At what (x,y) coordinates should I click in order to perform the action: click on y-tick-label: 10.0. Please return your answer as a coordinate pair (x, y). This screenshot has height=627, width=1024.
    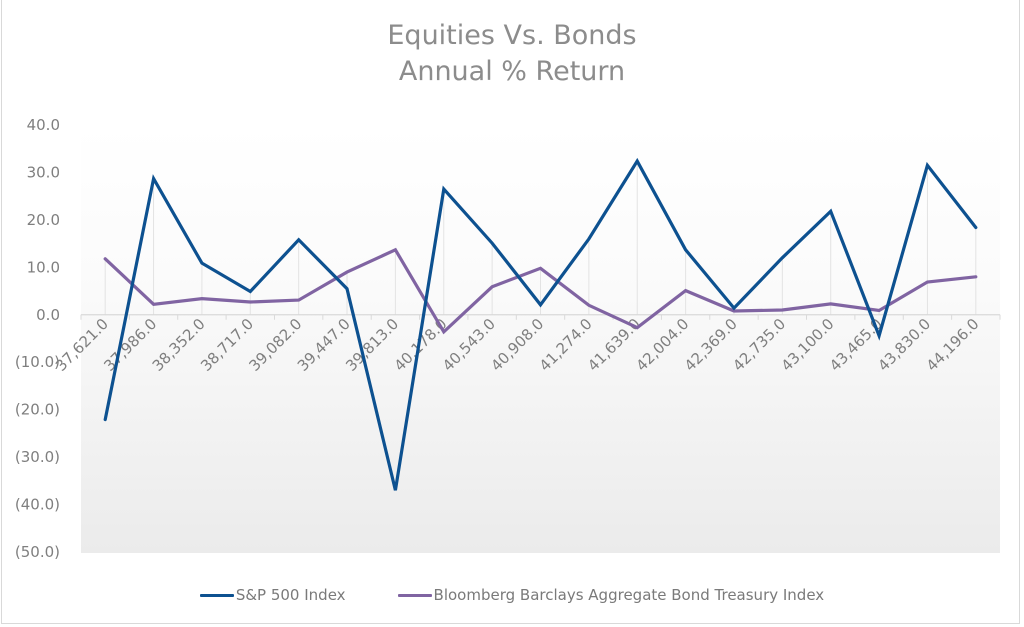
    Looking at the image, I should click on (43, 267).